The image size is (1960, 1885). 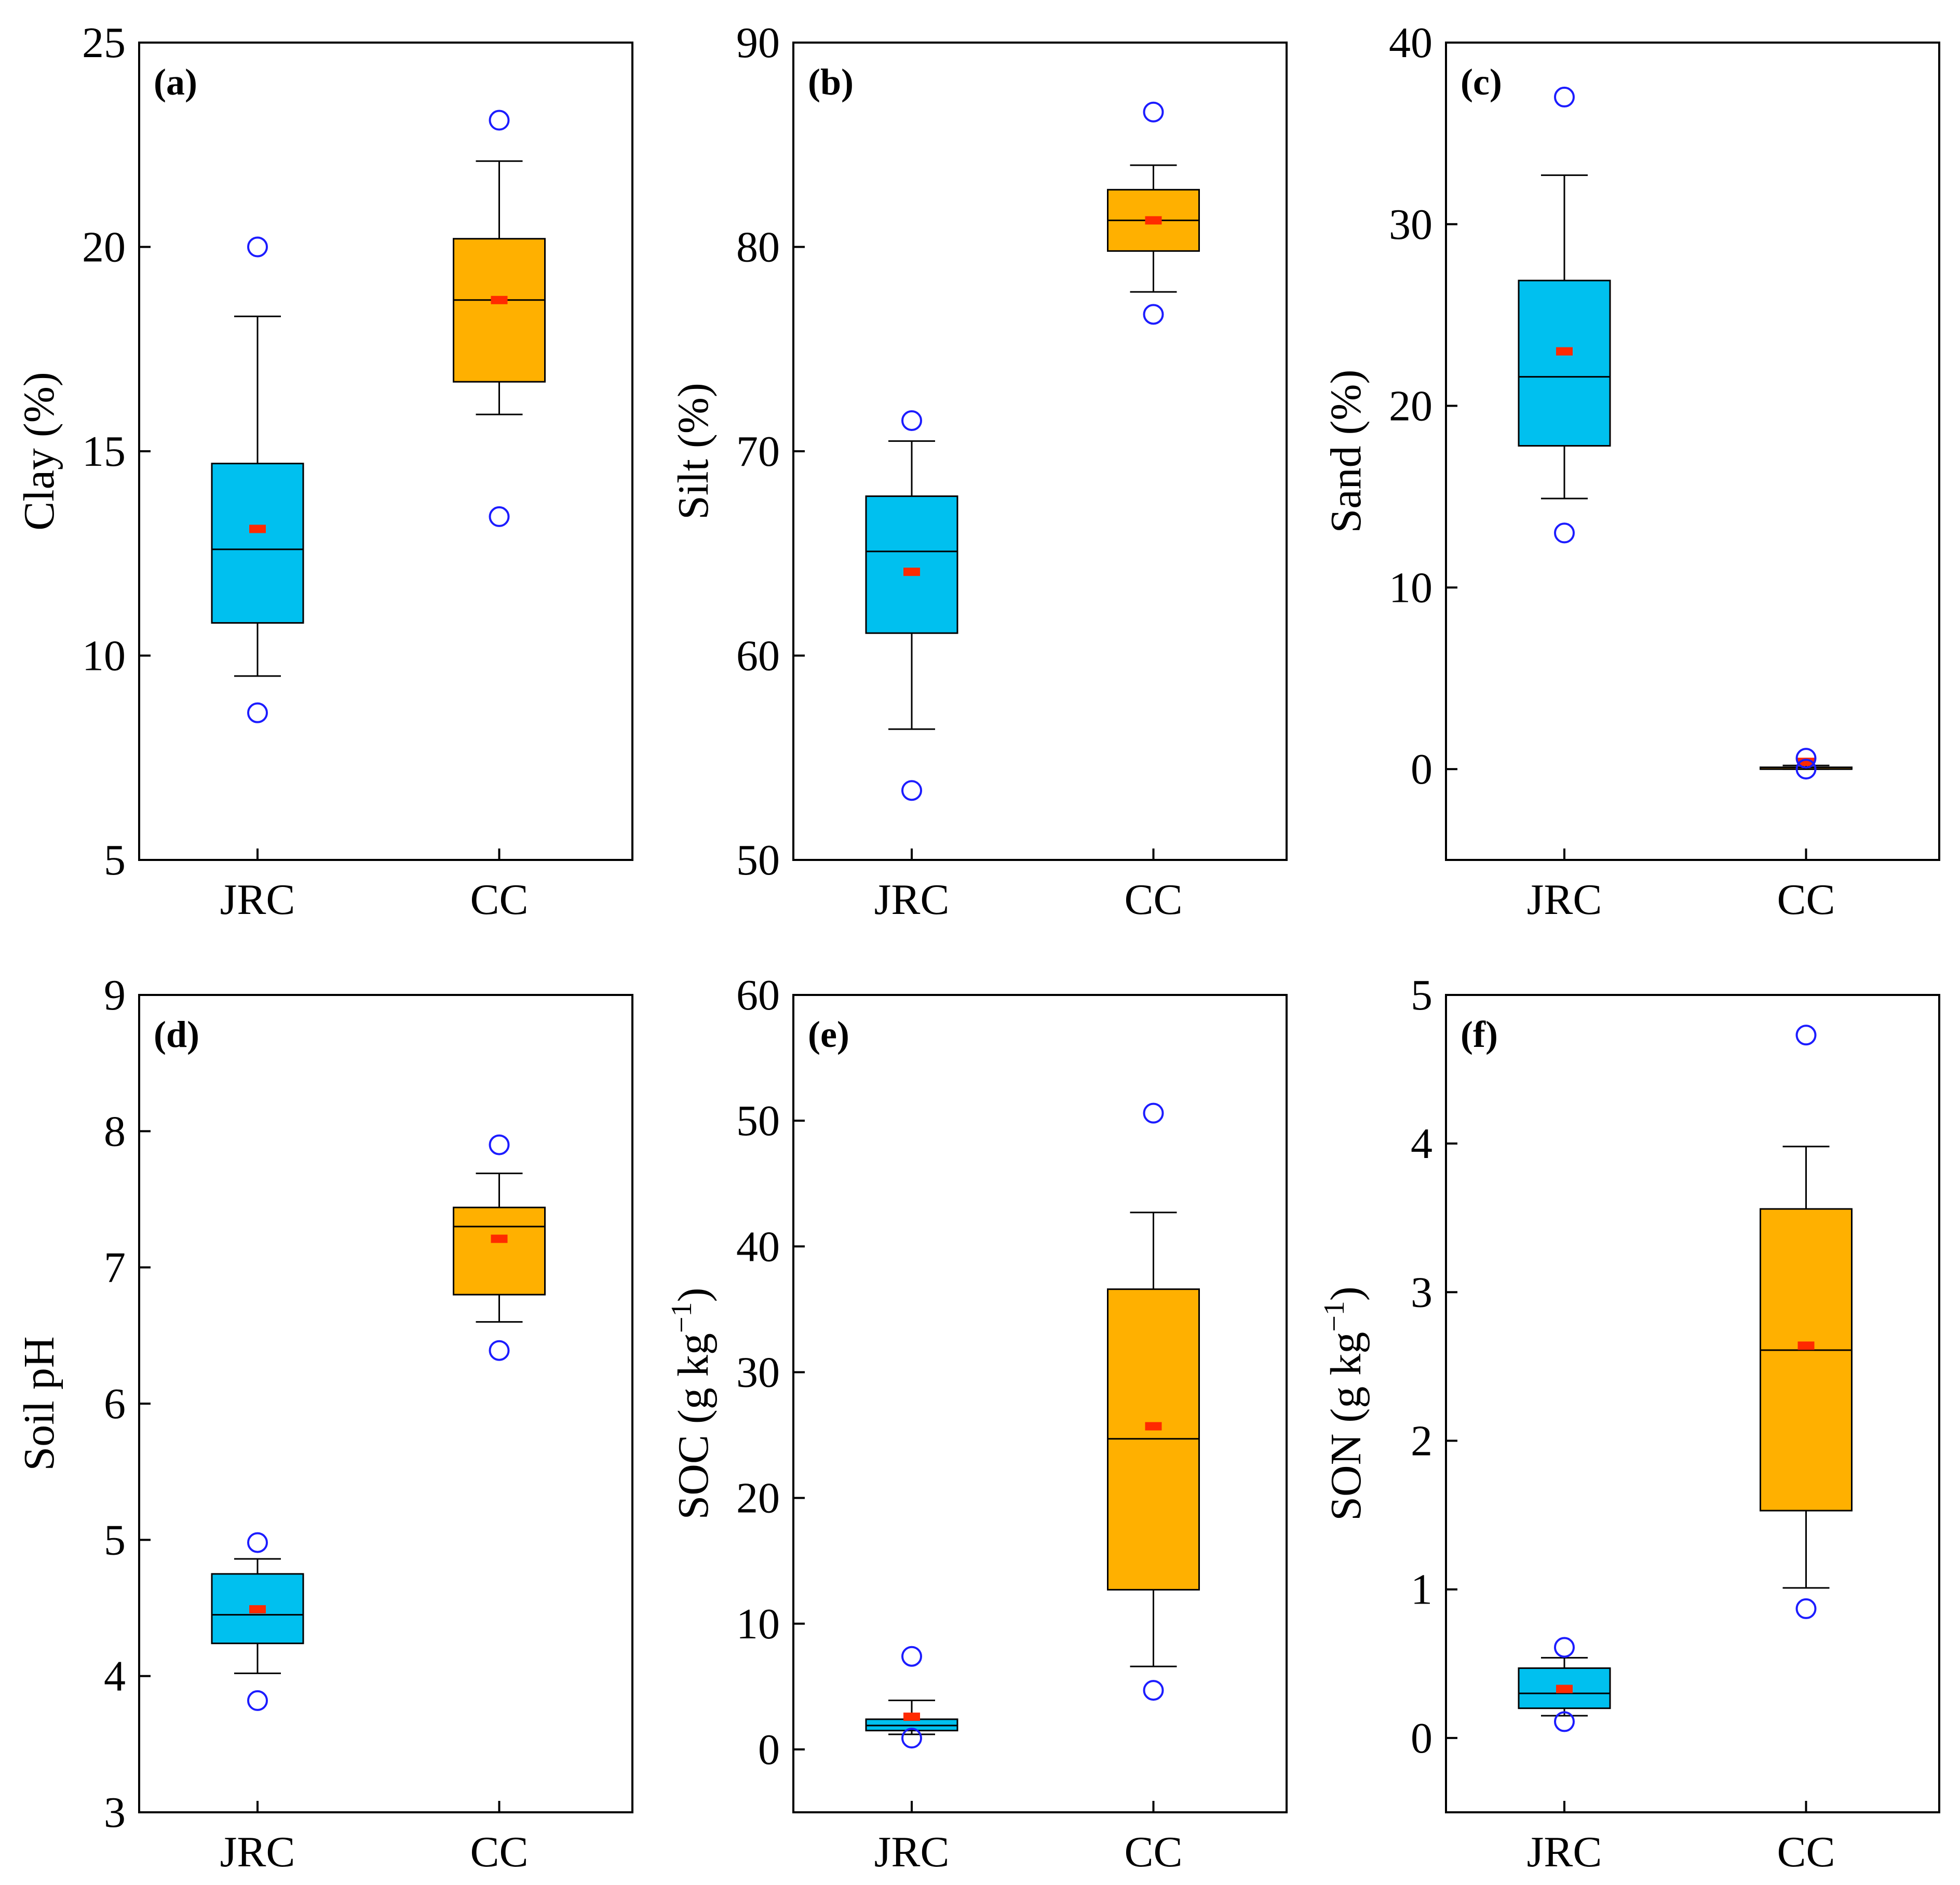 What do you see at coordinates (1346, 1293) in the screenshot?
I see `y-axis-title-end: )` at bounding box center [1346, 1293].